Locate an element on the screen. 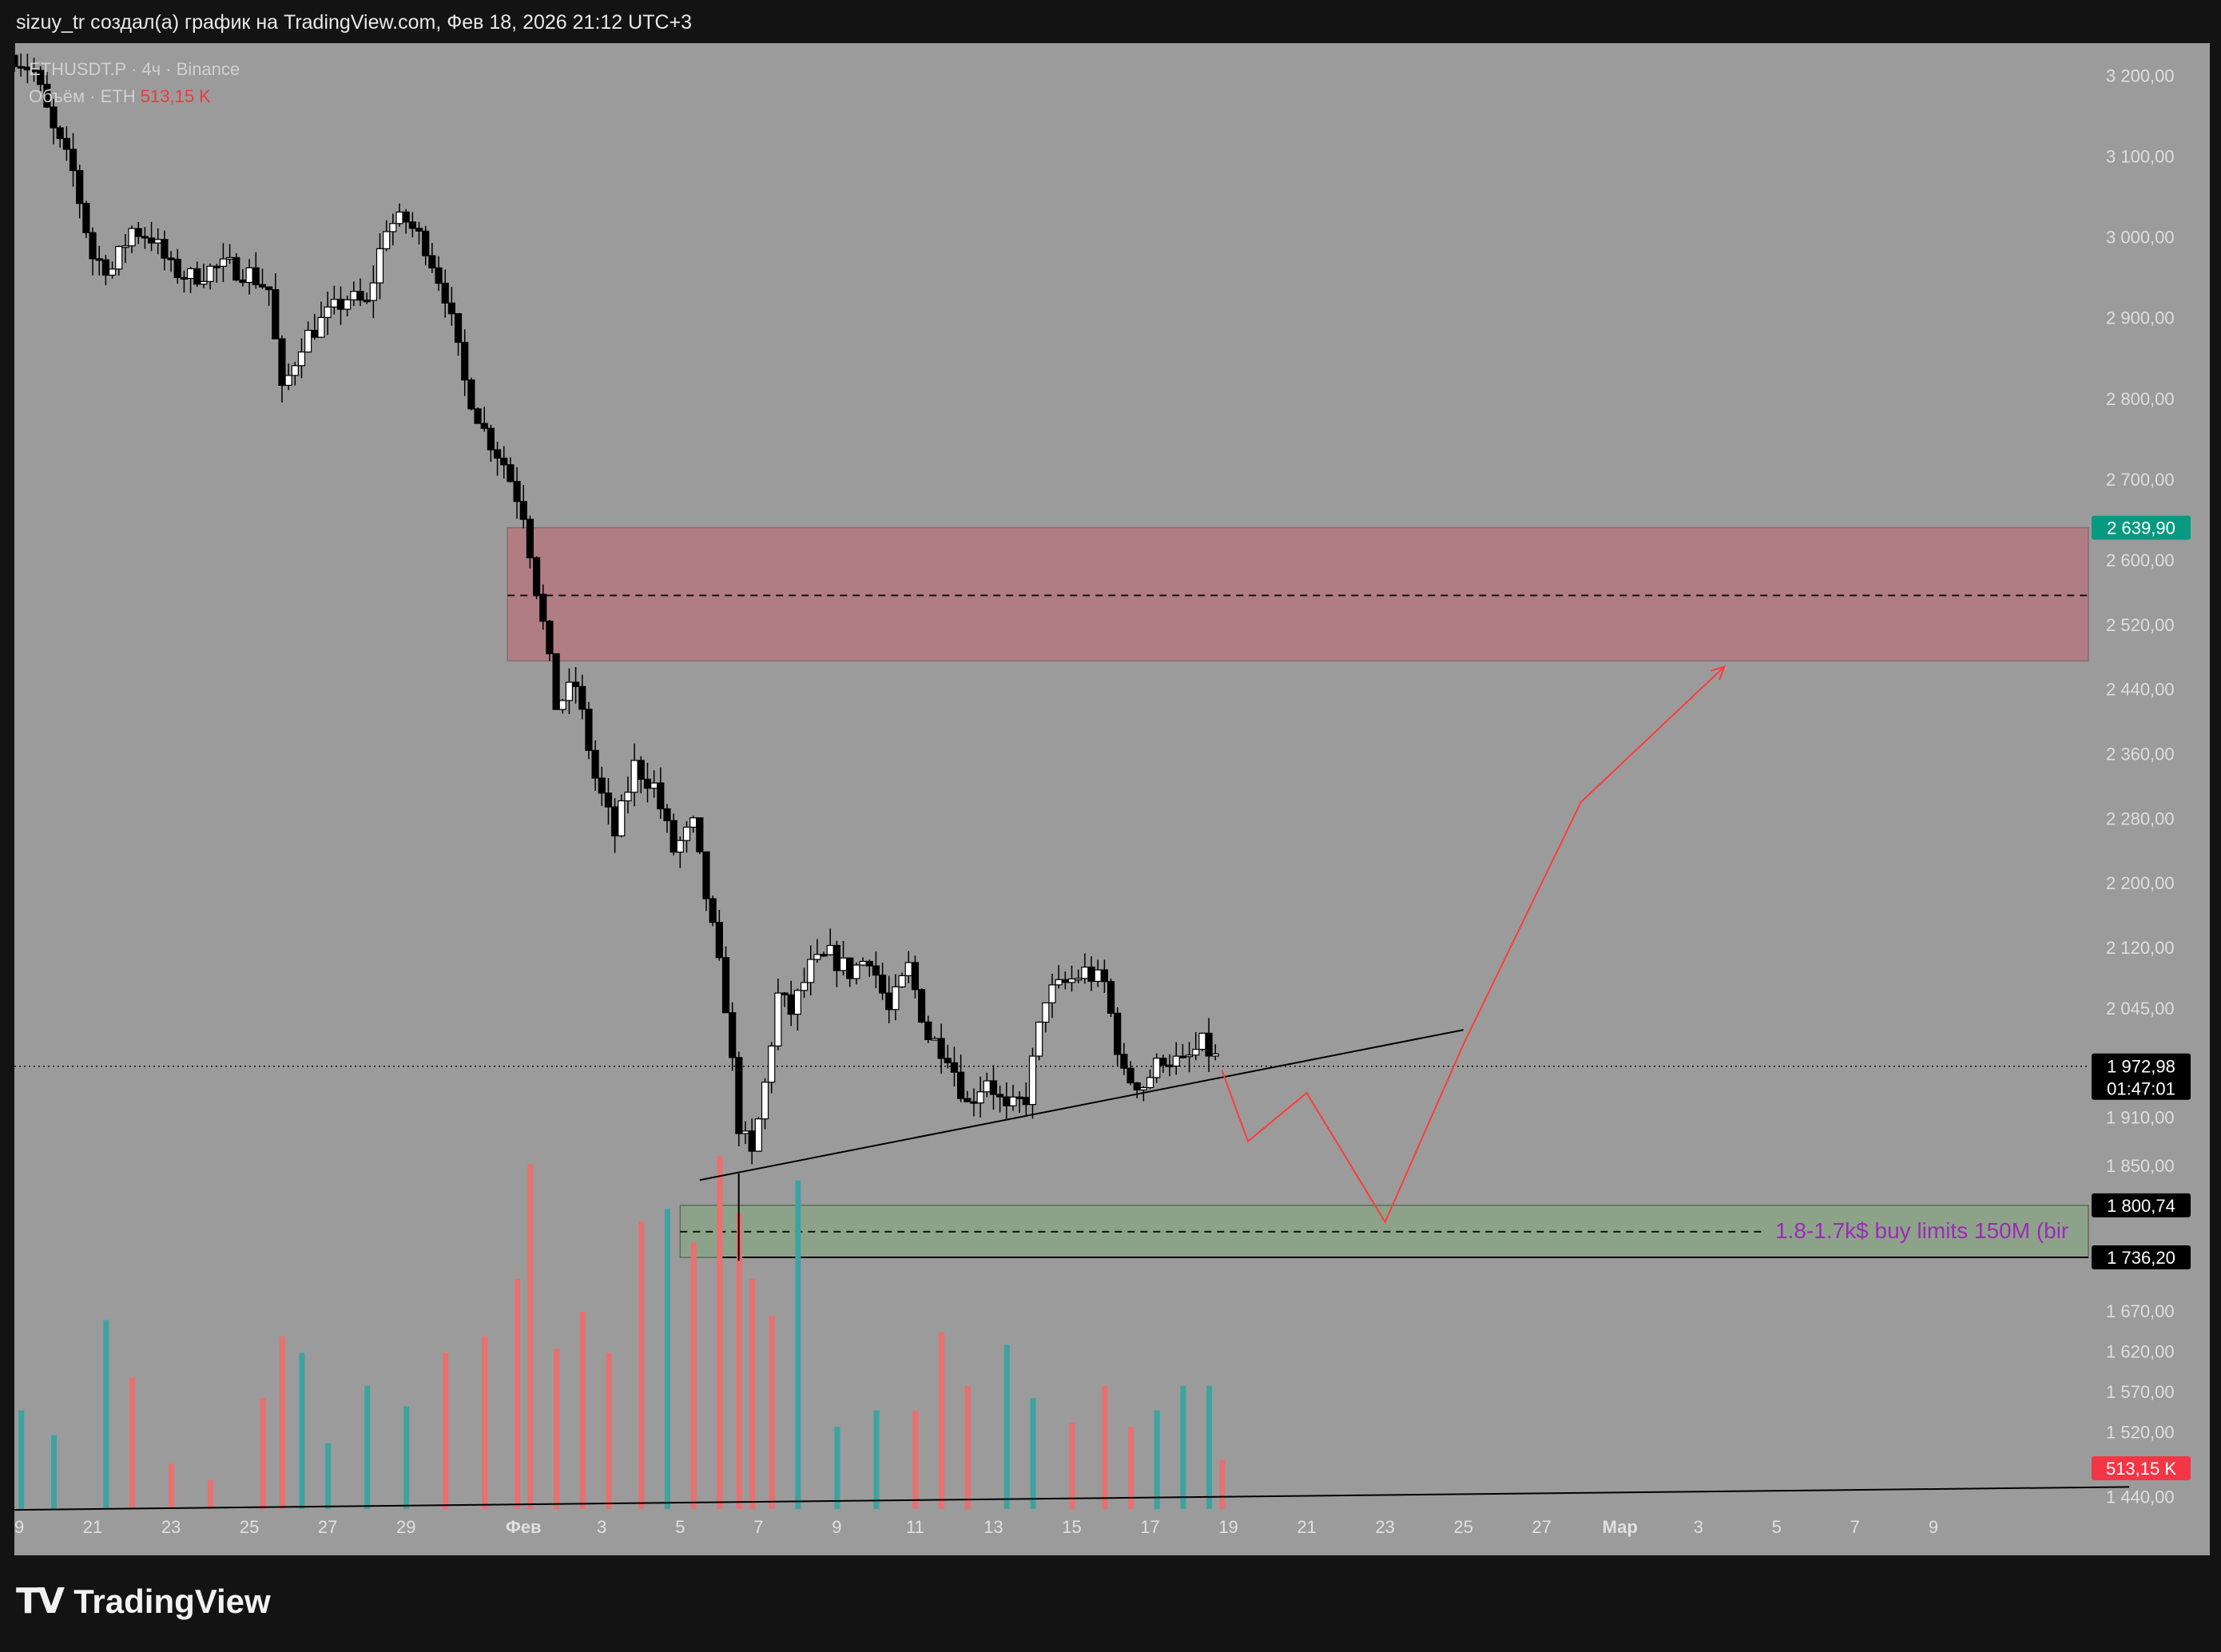  time-tick-label: 5 is located at coordinates (1777, 1527).